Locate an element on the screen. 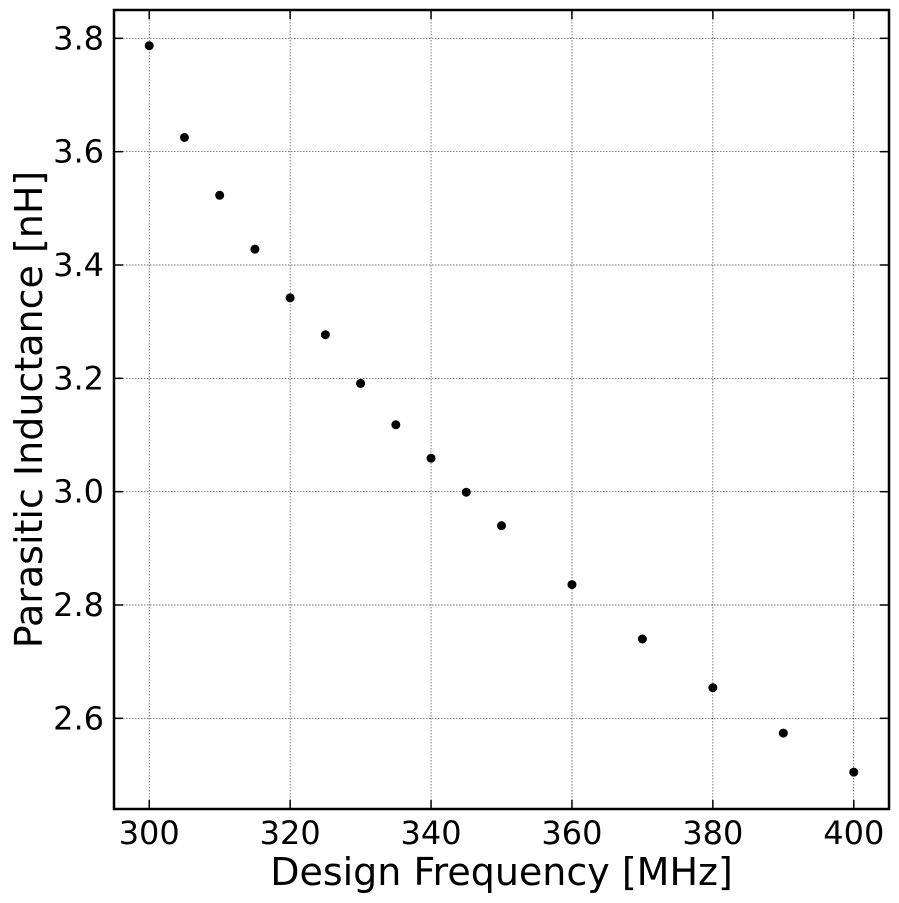 This screenshot has width=899, height=903. y-axis-label: Parasitic Inductance [nH] is located at coordinates (29, 410).